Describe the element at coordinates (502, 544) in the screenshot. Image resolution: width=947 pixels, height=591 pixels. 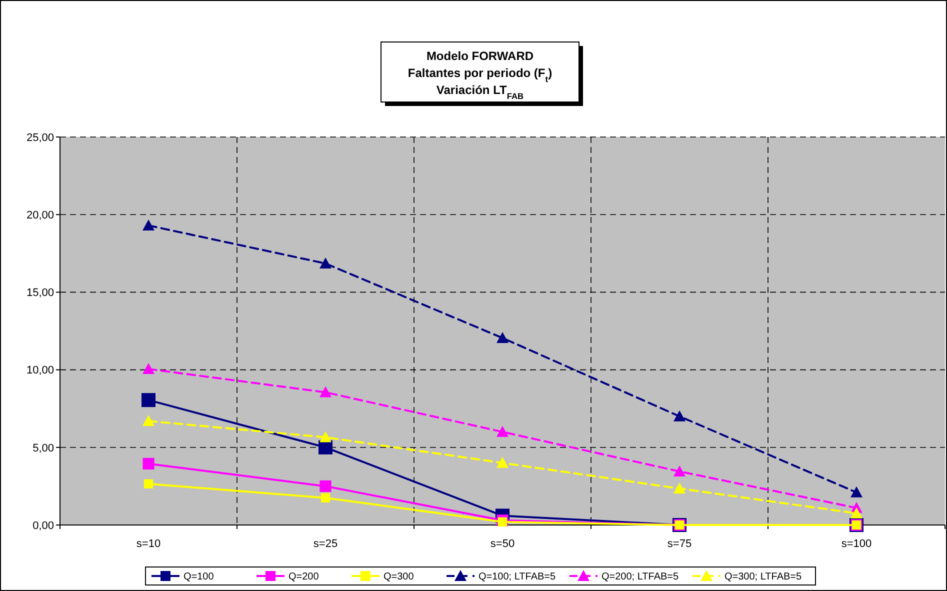
I see `x-tick-label: s=50` at that location.